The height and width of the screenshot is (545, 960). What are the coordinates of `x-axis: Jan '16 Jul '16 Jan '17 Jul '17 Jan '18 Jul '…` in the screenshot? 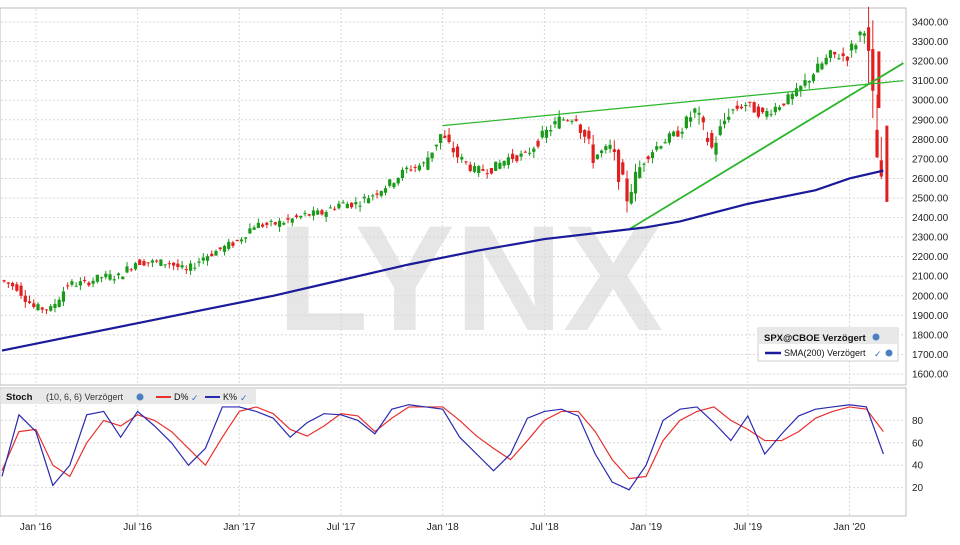 It's located at (443, 527).